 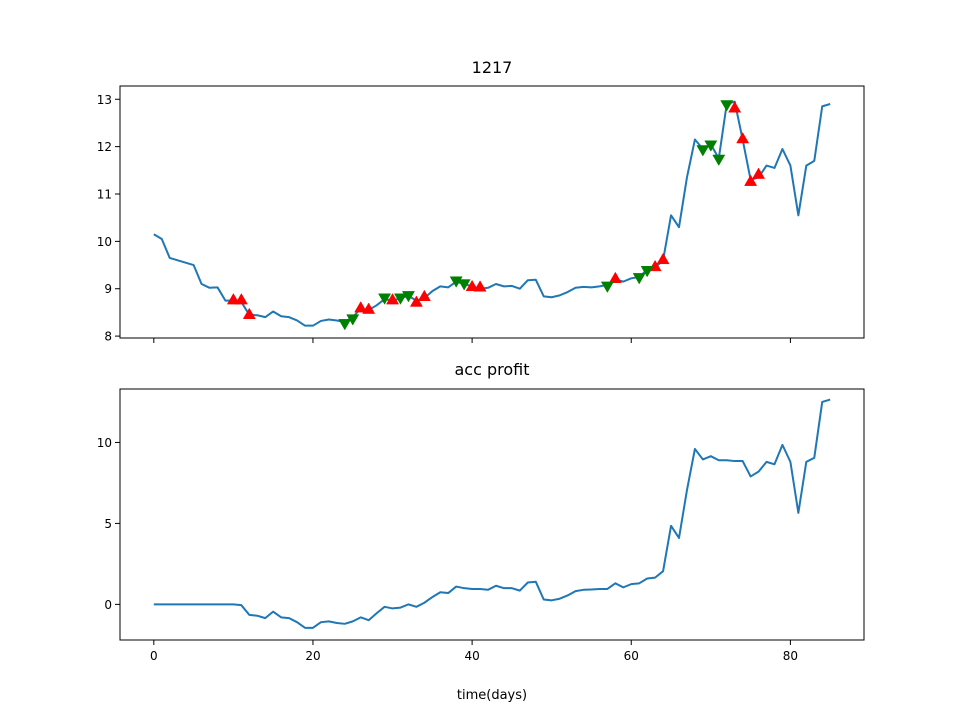 I want to click on profit-x-tick-label: 20, so click(x=312, y=656).